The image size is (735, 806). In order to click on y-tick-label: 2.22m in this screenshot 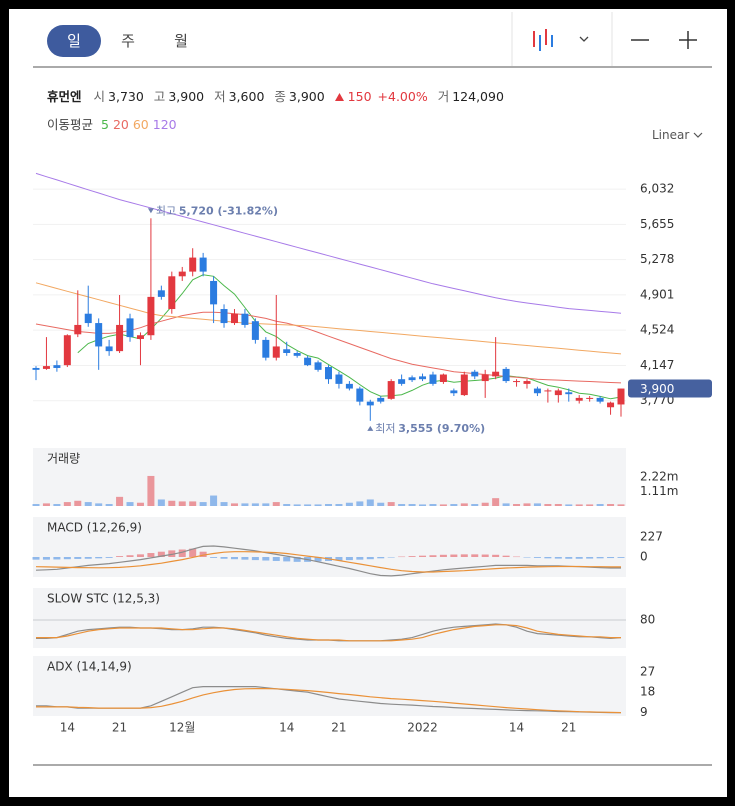, I will do `click(659, 477)`.